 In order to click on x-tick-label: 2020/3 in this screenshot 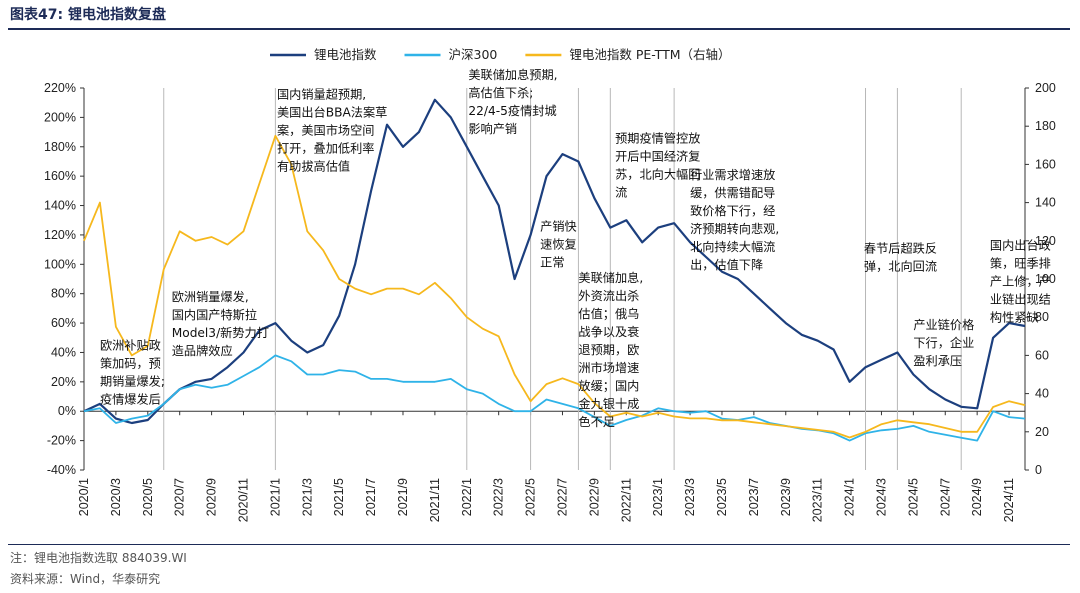, I will do `click(116, 497)`.